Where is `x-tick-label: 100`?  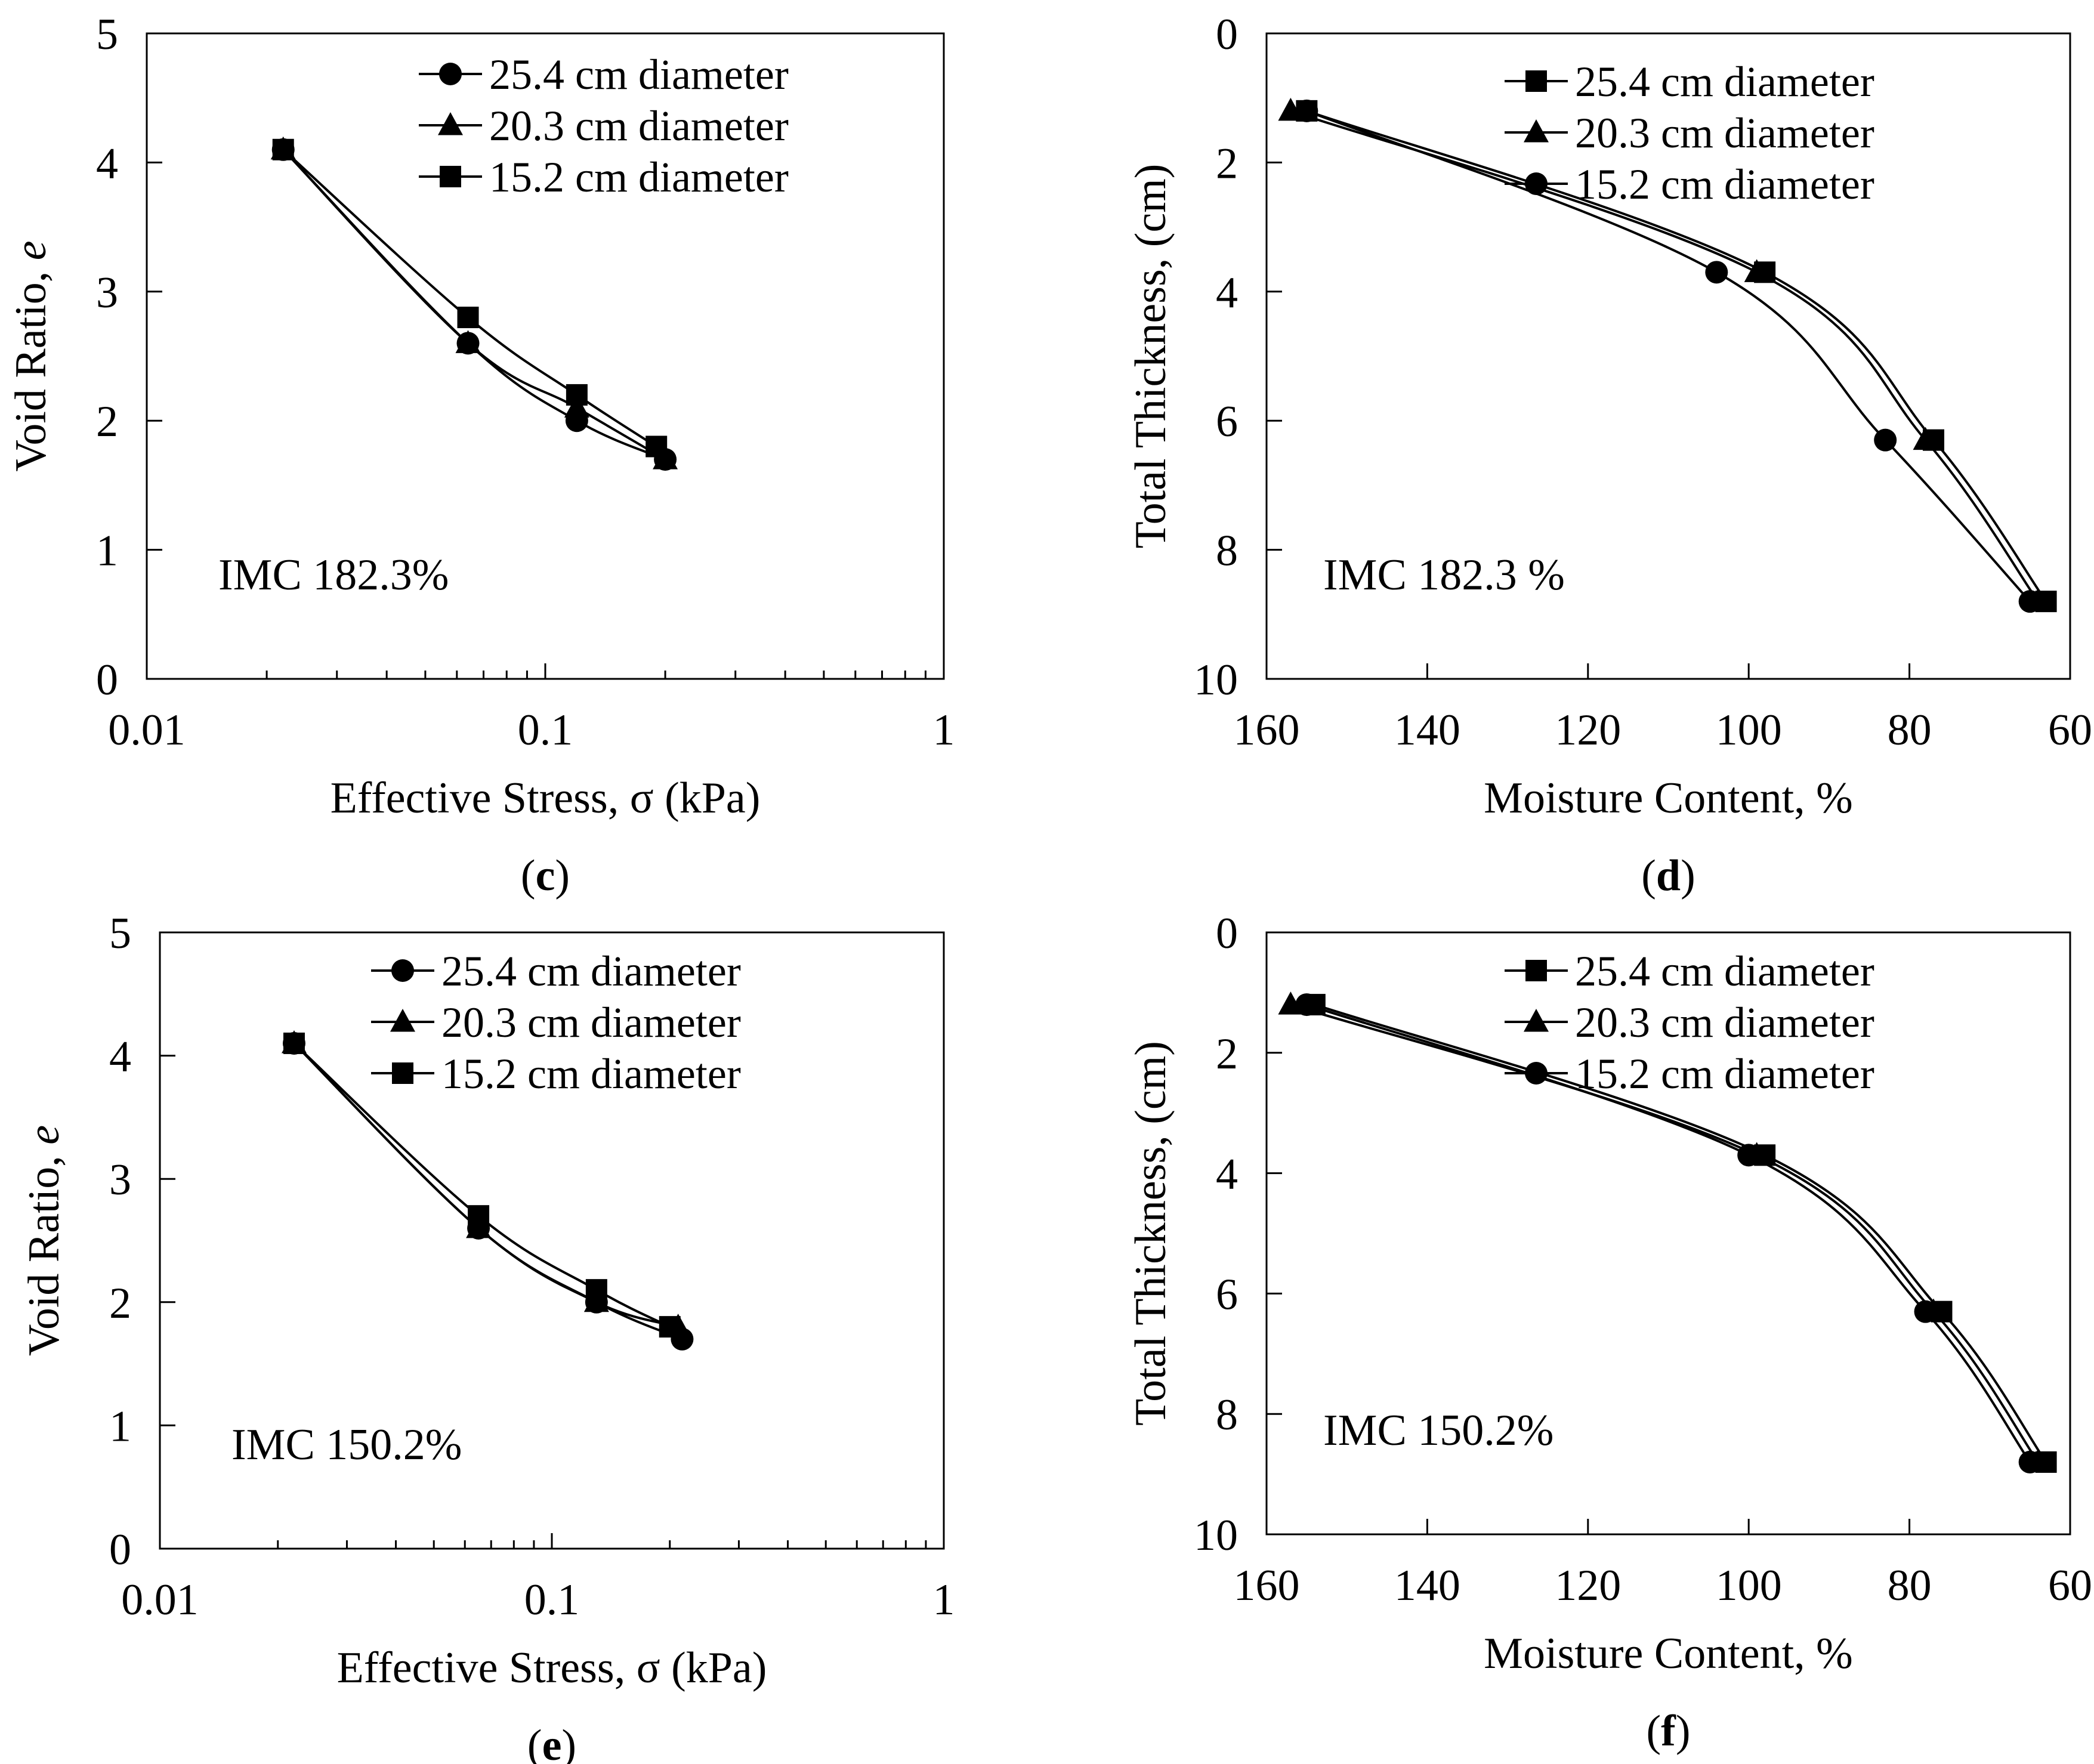
x-tick-label: 100 is located at coordinates (1749, 731).